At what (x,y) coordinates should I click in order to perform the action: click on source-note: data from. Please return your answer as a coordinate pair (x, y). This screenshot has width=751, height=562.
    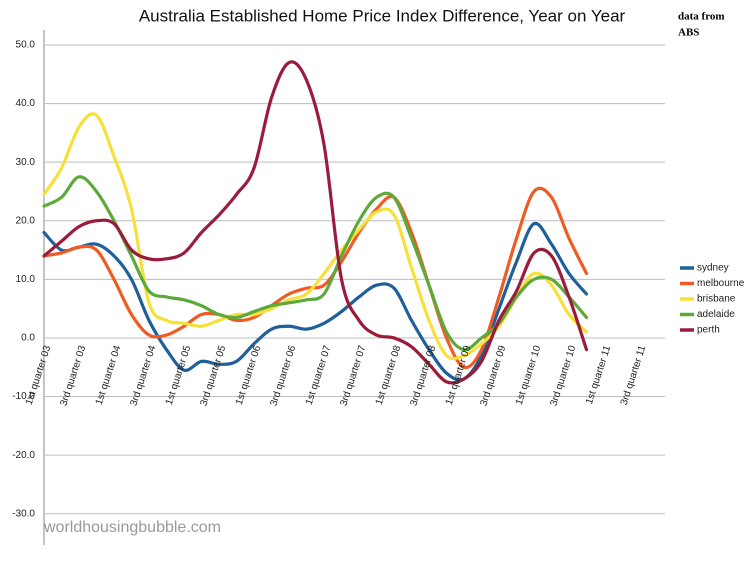
    Looking at the image, I should click on (701, 17).